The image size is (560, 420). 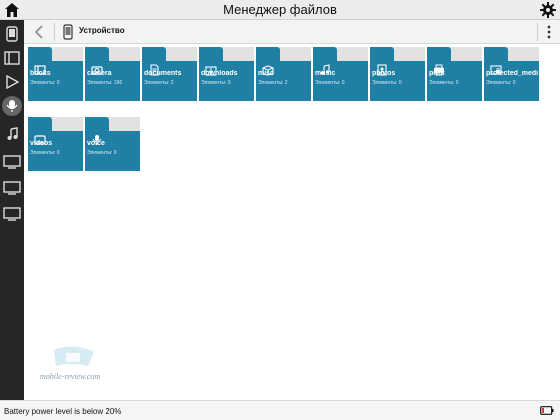 I want to click on status-message: Battery power level is below 20%, so click(x=63, y=411).